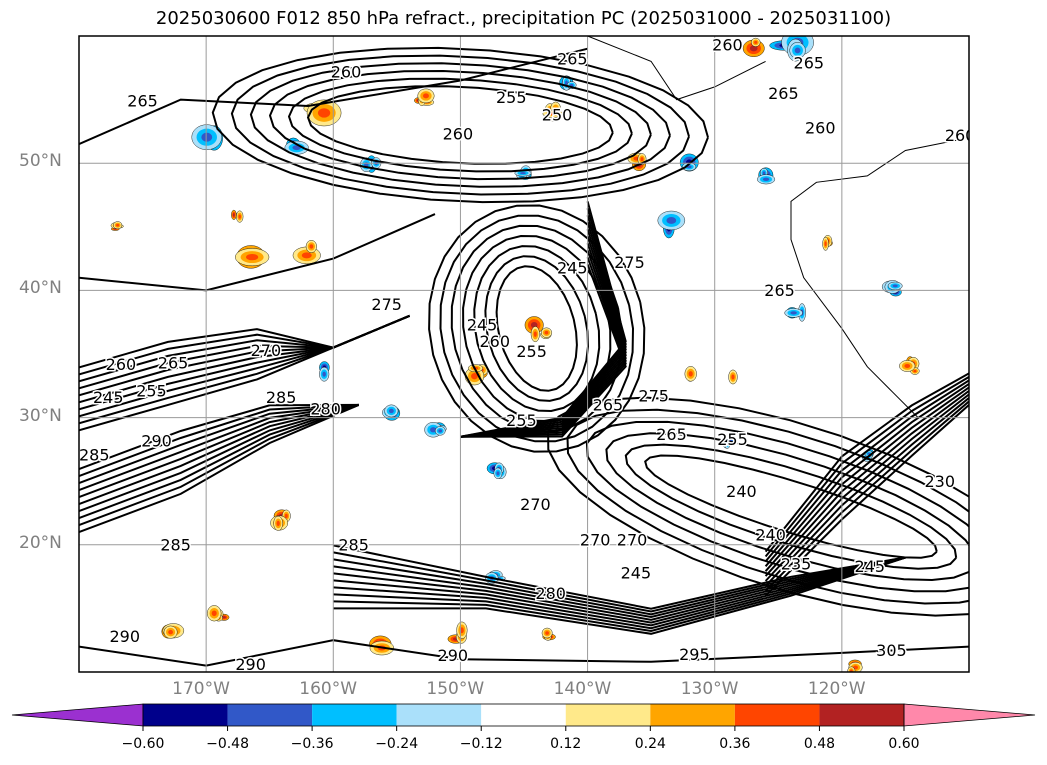 The height and width of the screenshot is (765, 1047). I want to click on contour-label: 305, so click(891, 650).